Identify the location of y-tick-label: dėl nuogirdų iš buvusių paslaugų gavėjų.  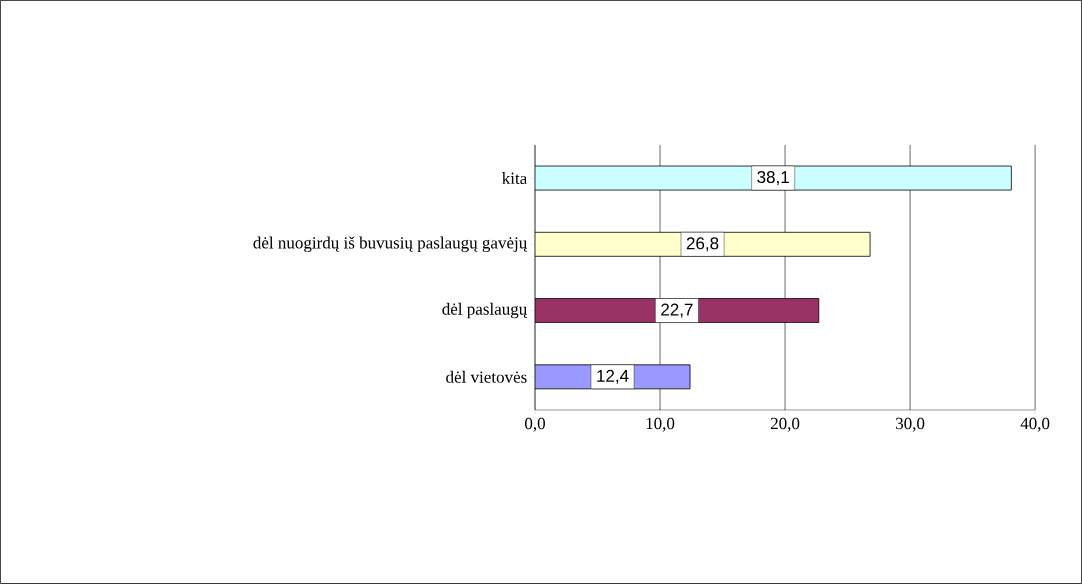
(390, 244).